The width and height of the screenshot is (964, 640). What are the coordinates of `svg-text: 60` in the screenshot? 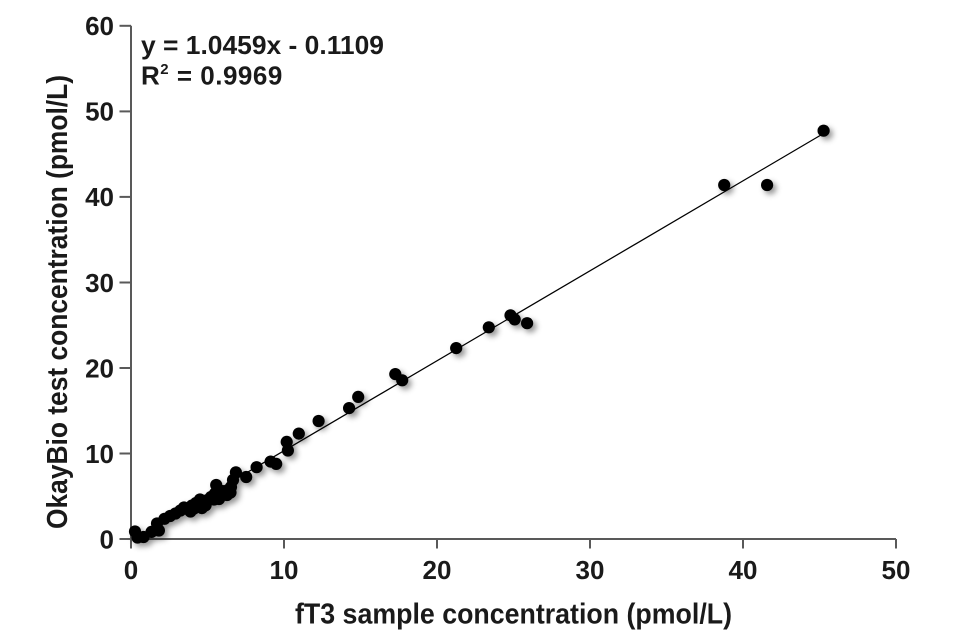 It's located at (99, 26).